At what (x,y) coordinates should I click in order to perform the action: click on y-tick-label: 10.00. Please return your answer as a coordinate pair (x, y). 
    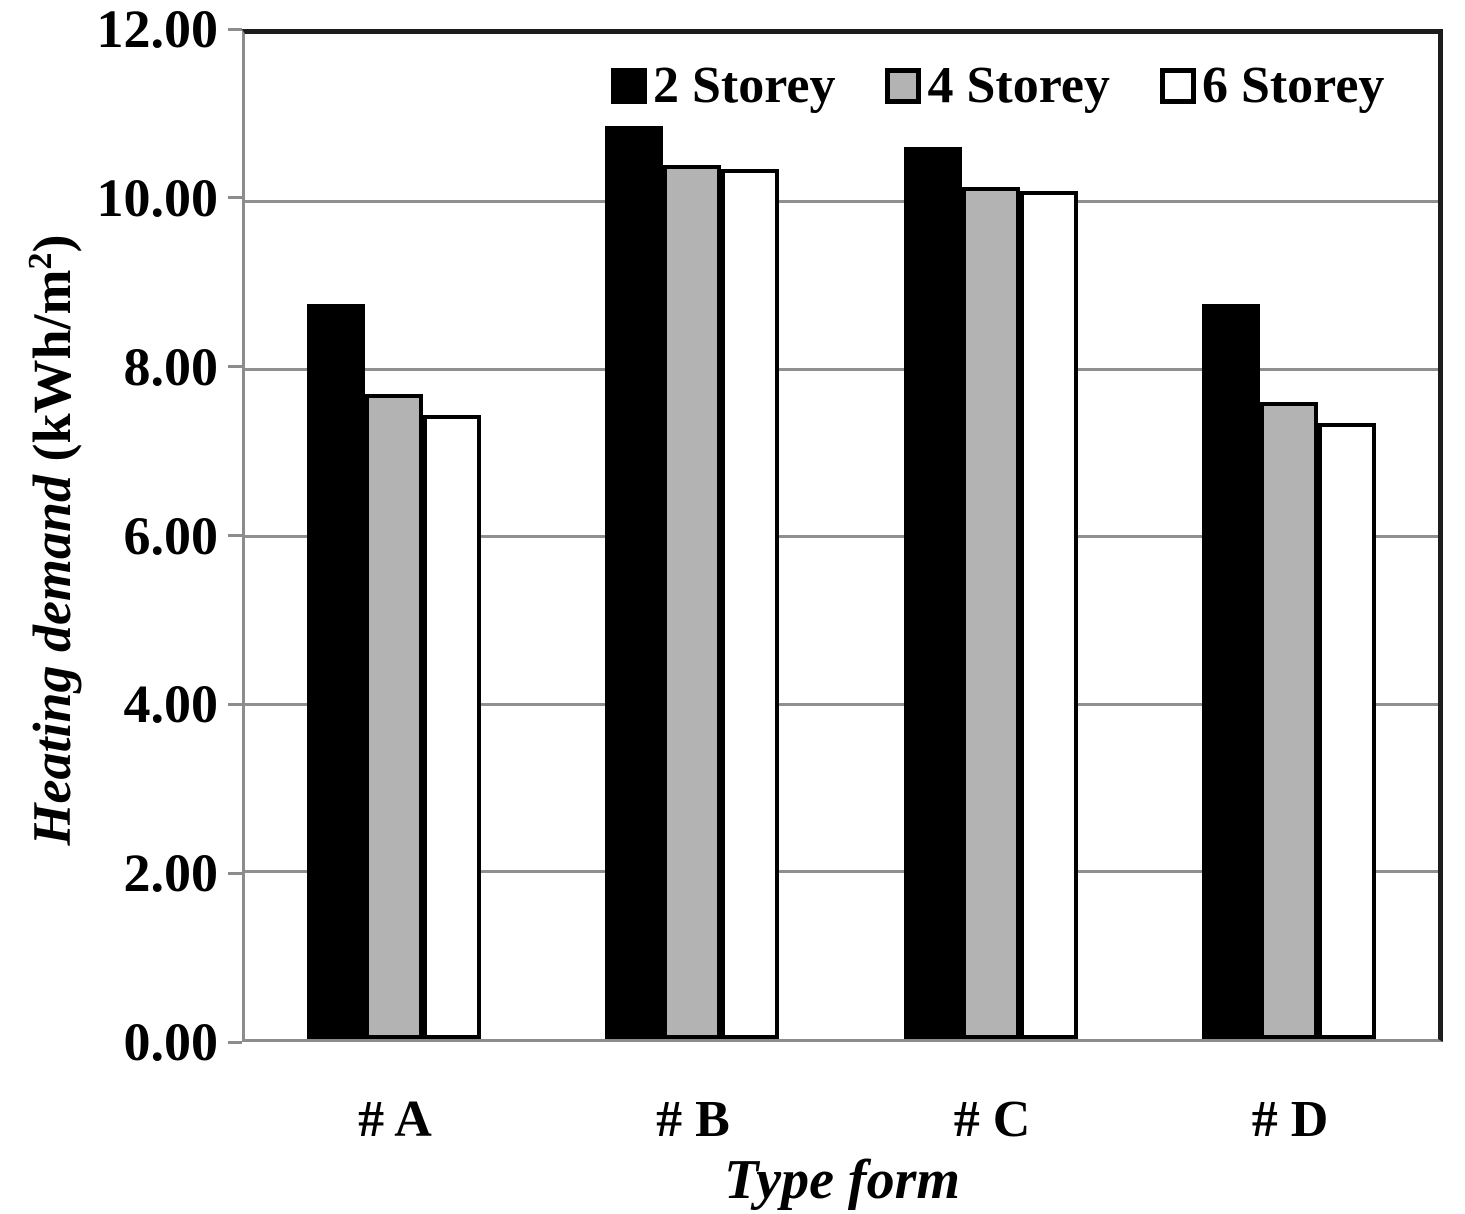
    Looking at the image, I should click on (157, 197).